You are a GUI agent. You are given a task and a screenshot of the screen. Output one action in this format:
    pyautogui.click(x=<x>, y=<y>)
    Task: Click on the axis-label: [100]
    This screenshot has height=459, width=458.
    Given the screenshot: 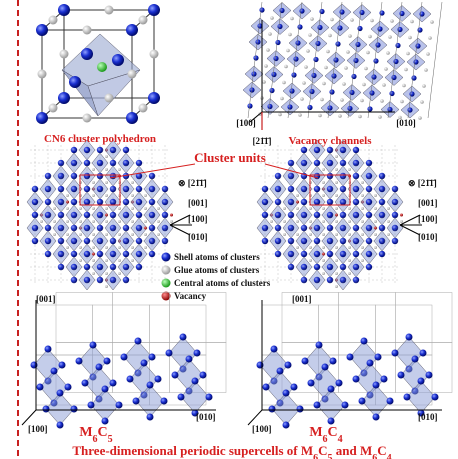 What is the action you would take?
    pyautogui.click(x=198, y=219)
    